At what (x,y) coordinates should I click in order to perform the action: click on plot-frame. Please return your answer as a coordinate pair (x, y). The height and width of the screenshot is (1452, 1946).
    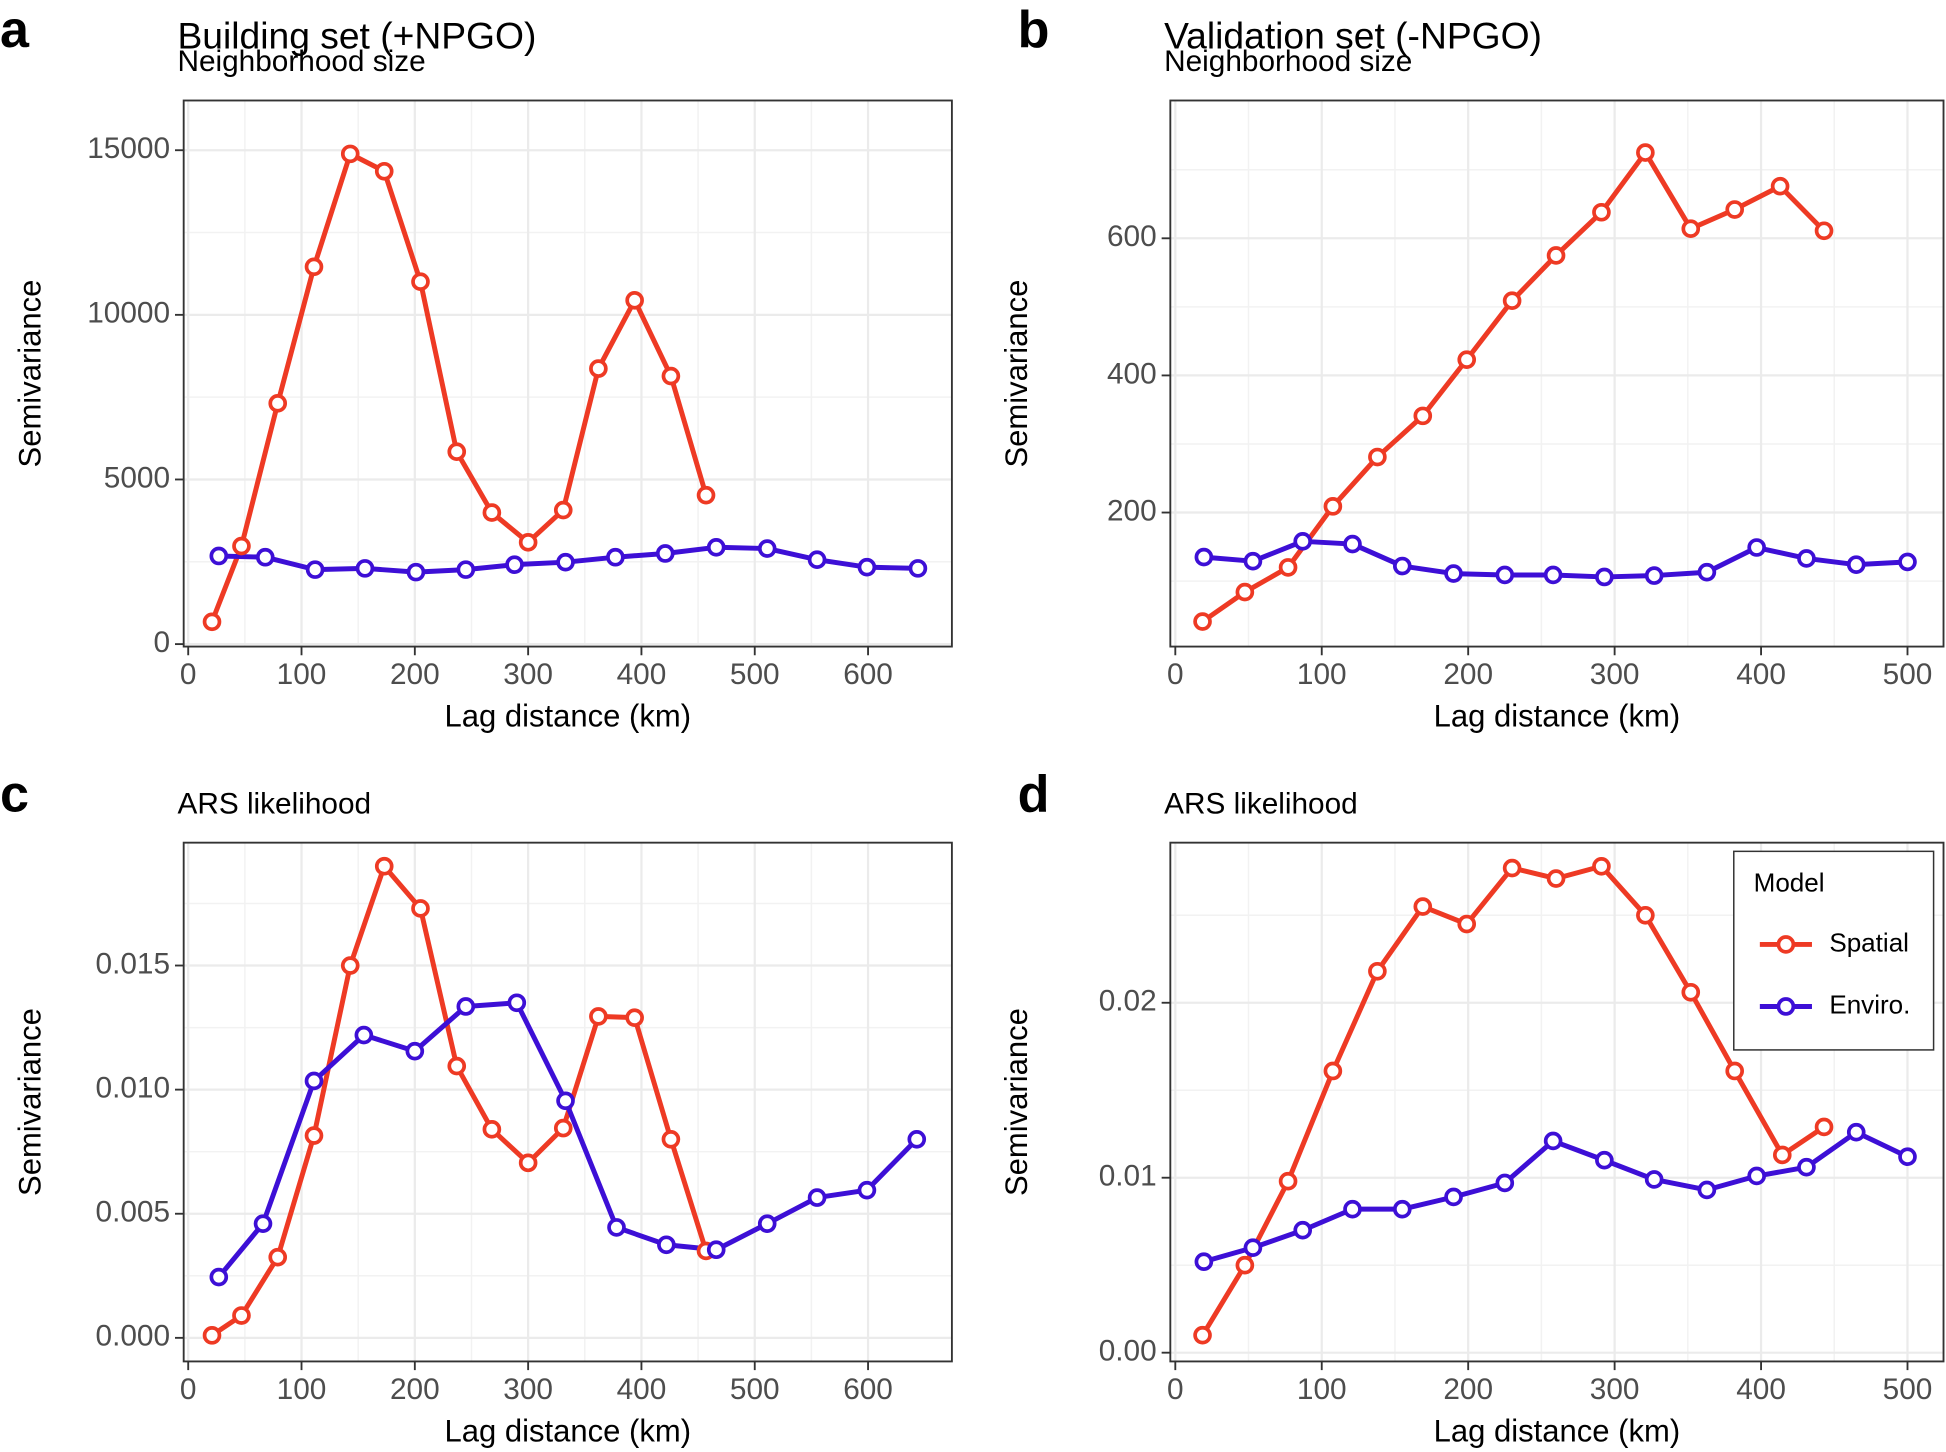
    Looking at the image, I should click on (1557, 1102).